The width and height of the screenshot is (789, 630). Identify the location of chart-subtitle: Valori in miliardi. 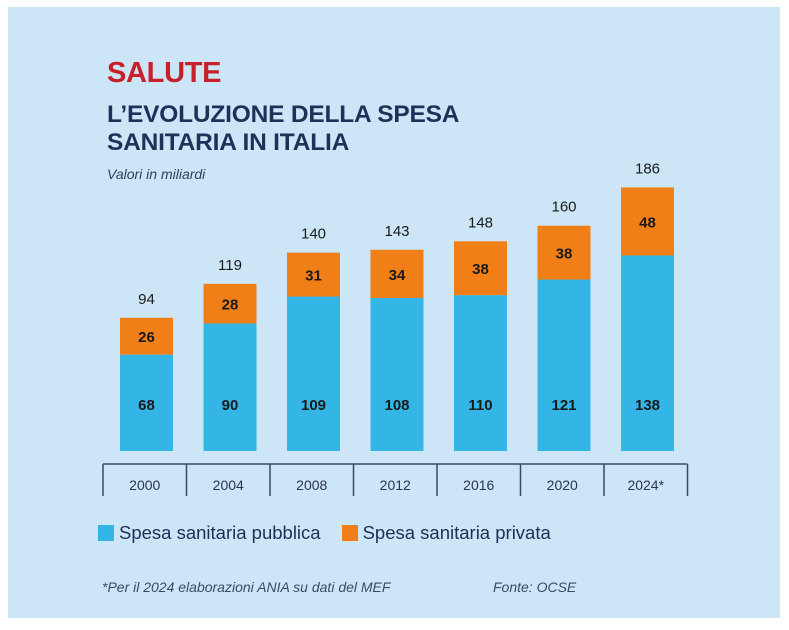
(156, 174).